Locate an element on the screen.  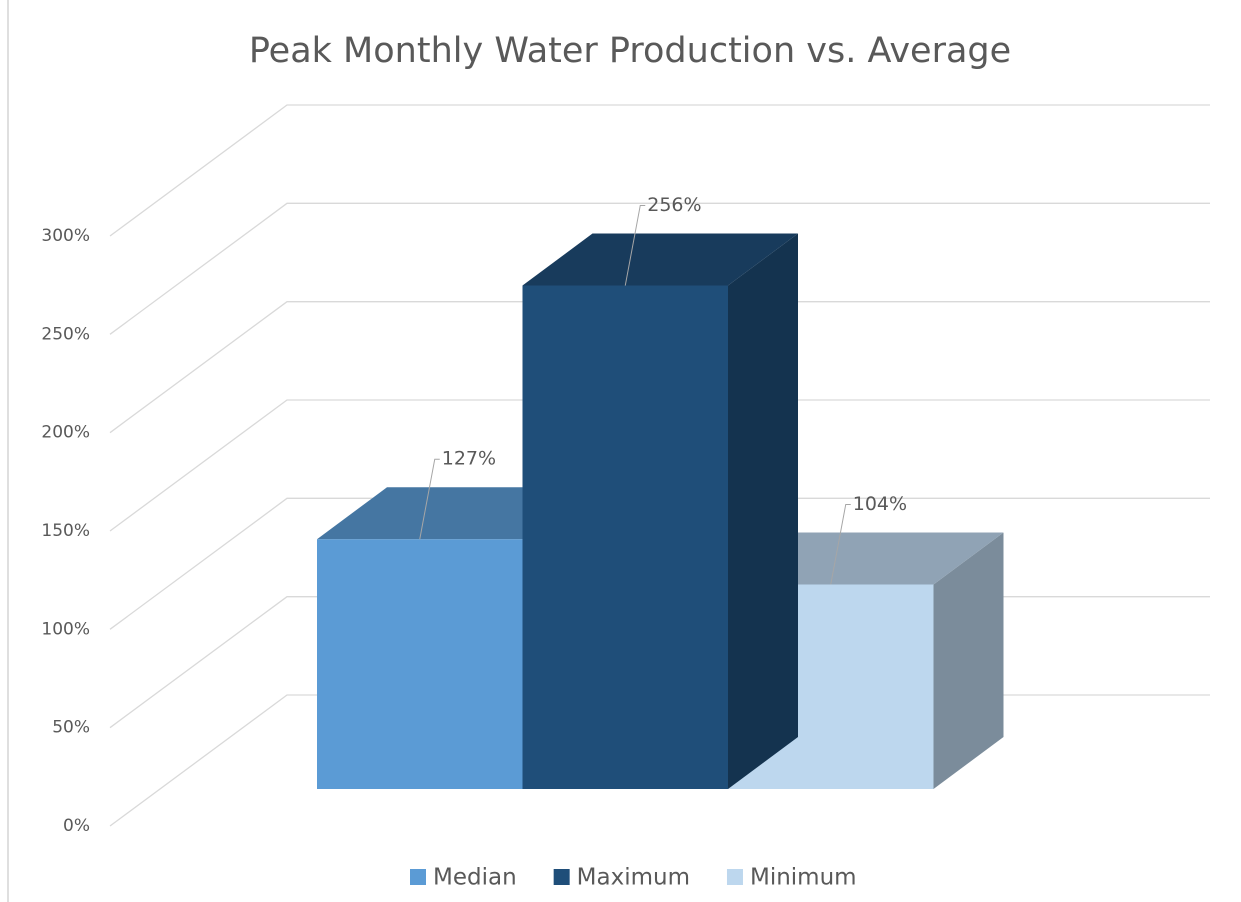
y-tick-label: 150% is located at coordinates (65, 531).